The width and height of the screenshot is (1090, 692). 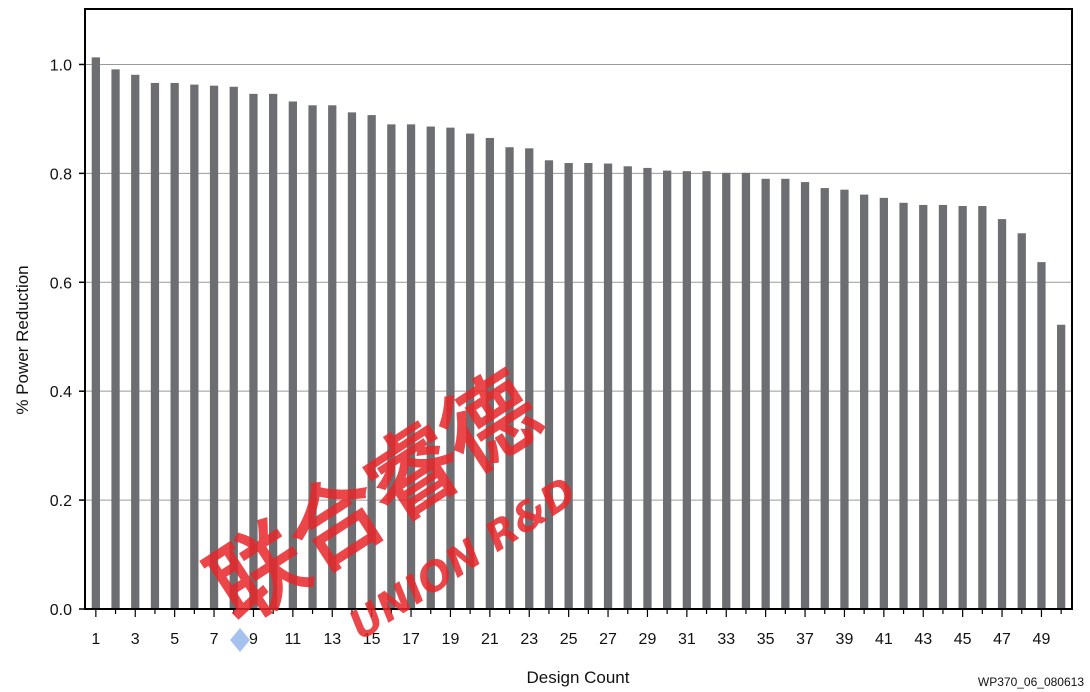 I want to click on x-tick-label: 31, so click(x=687, y=639).